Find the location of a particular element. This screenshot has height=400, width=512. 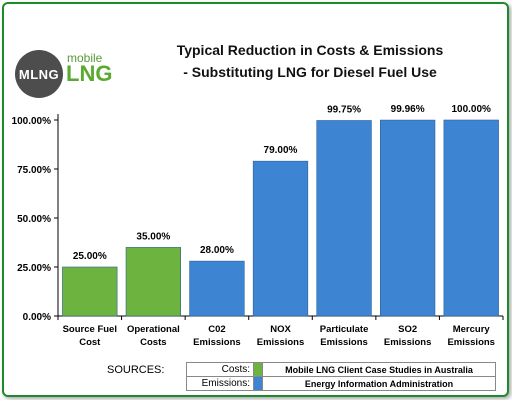

x-tick-label: Source Fuel is located at coordinates (90, 329).